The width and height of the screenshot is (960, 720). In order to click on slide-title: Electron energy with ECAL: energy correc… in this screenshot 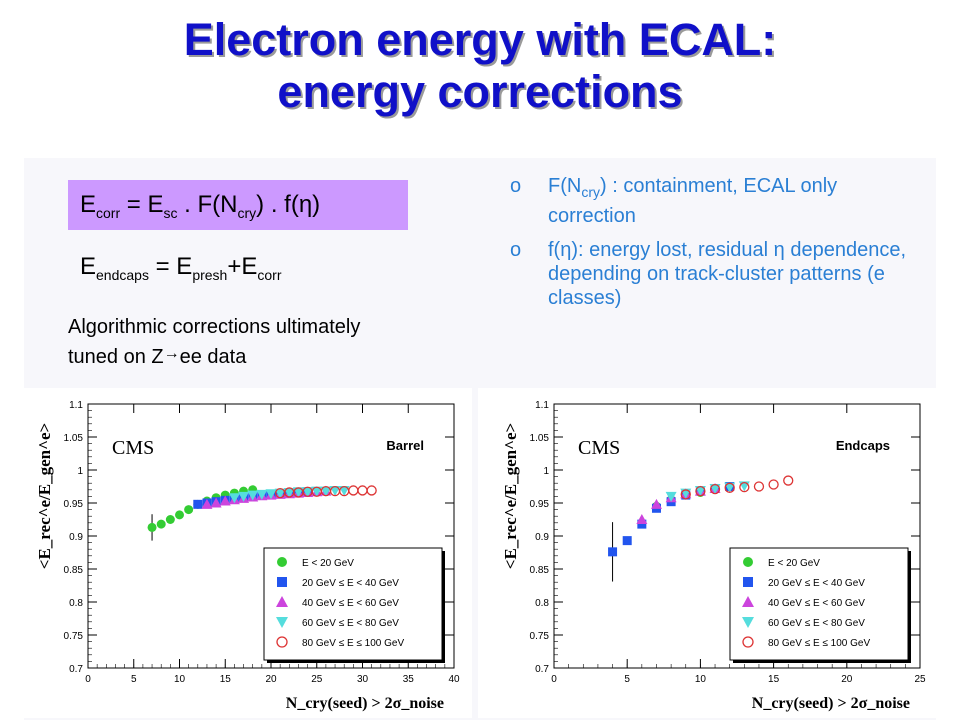, I will do `click(480, 66)`.